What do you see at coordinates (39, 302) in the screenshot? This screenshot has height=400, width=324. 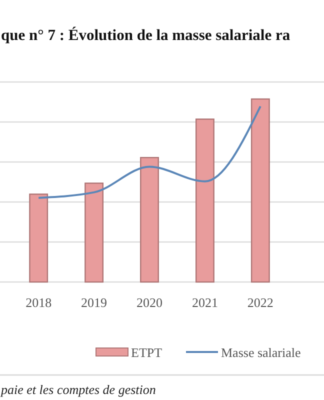 I see `x-tick-label: 2018` at bounding box center [39, 302].